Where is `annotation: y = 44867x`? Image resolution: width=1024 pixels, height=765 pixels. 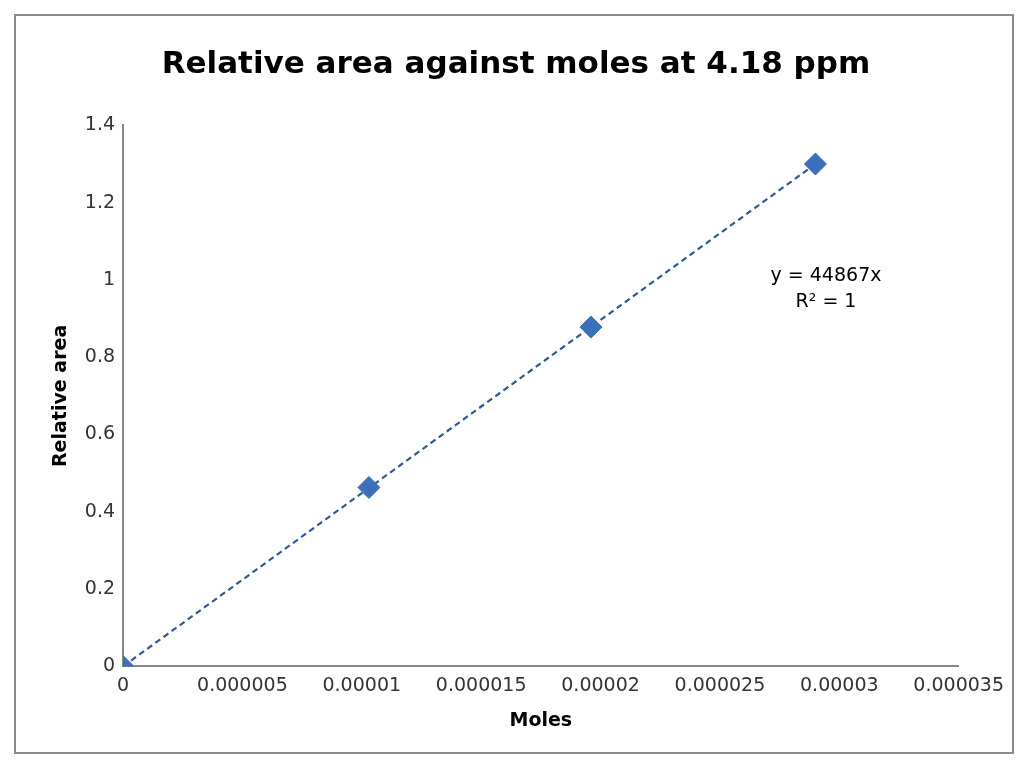
annotation: y = 44867x is located at coordinates (826, 274).